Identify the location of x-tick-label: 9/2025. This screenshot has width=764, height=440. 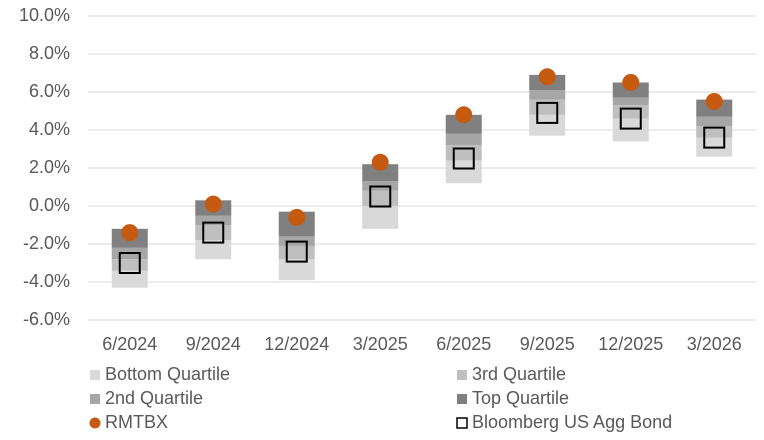
(547, 344).